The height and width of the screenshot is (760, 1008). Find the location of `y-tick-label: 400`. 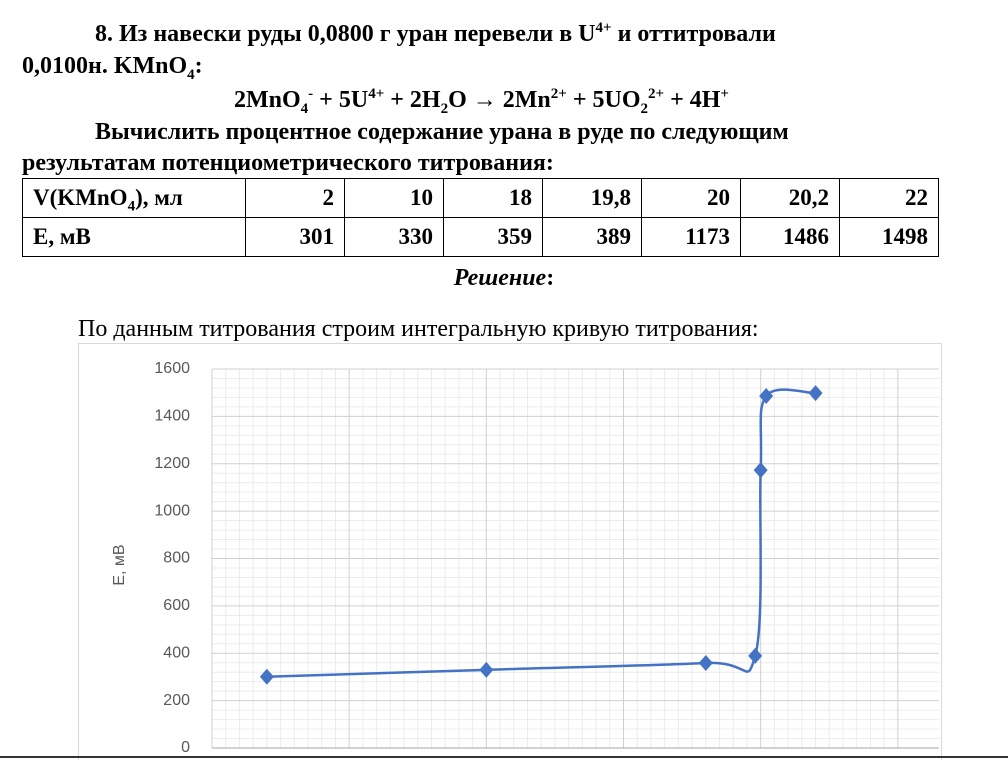

y-tick-label: 400 is located at coordinates (176, 652).